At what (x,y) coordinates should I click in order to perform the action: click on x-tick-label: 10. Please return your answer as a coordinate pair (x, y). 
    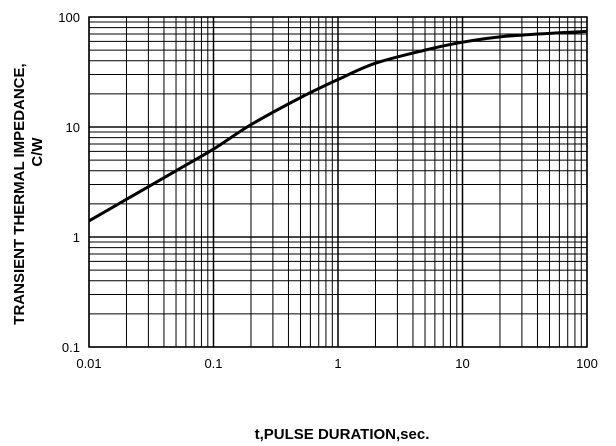
    Looking at the image, I should click on (462, 363).